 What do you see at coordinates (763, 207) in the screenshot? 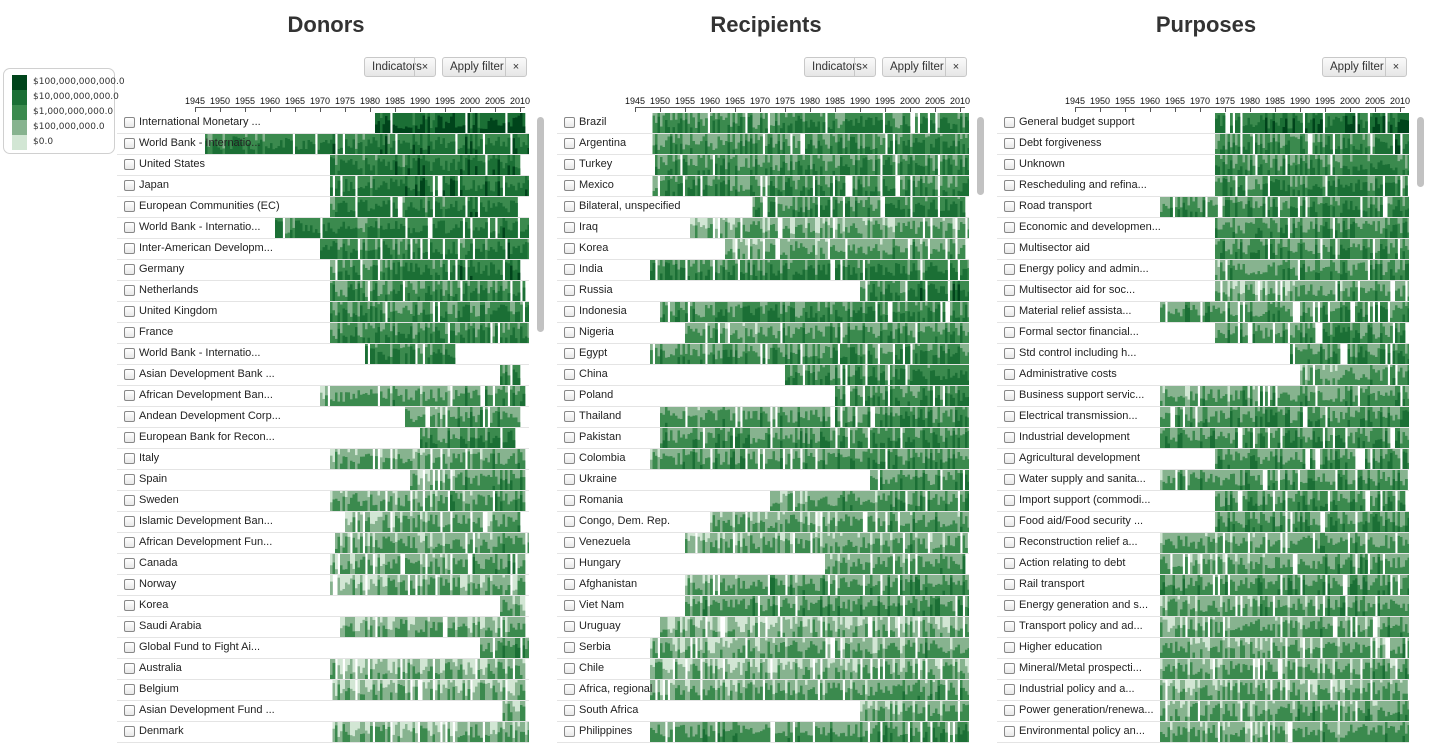
I see `list-item: Bilateral, unspecified` at bounding box center [763, 207].